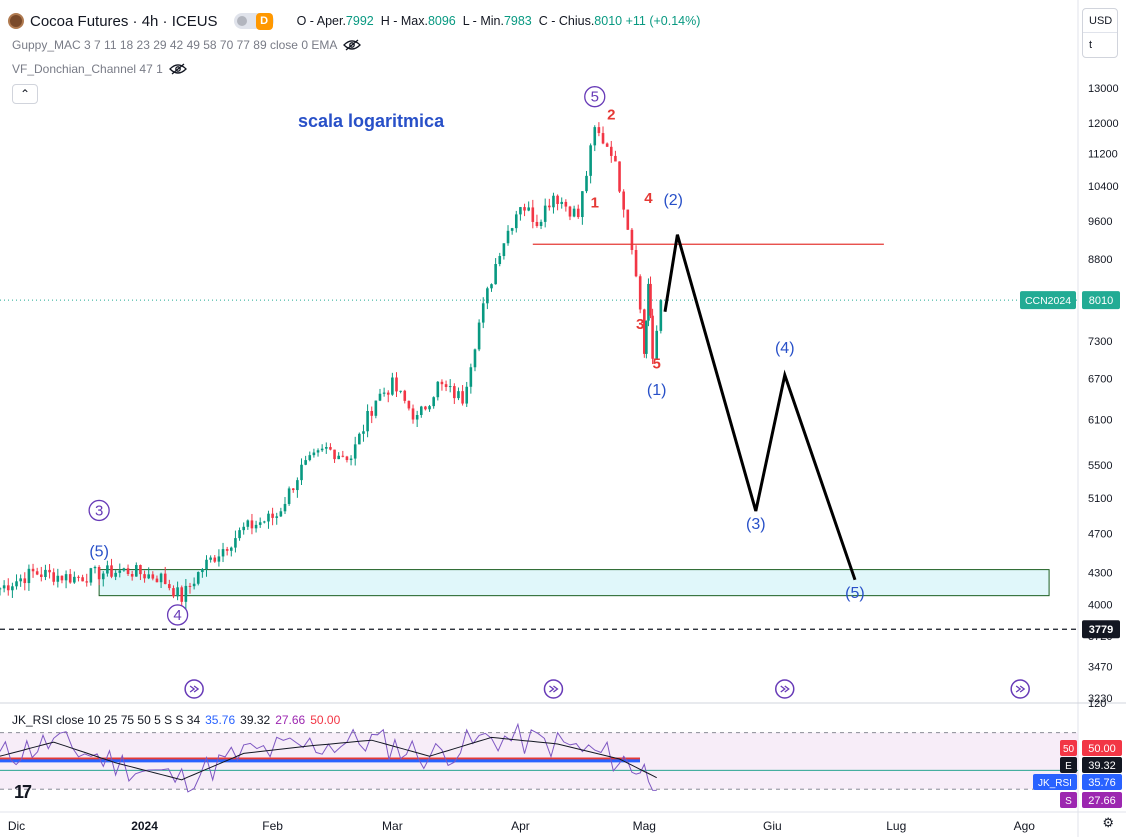 Image resolution: width=1126 pixels, height=837 pixels. I want to click on x-tick-label: Feb, so click(272, 826).